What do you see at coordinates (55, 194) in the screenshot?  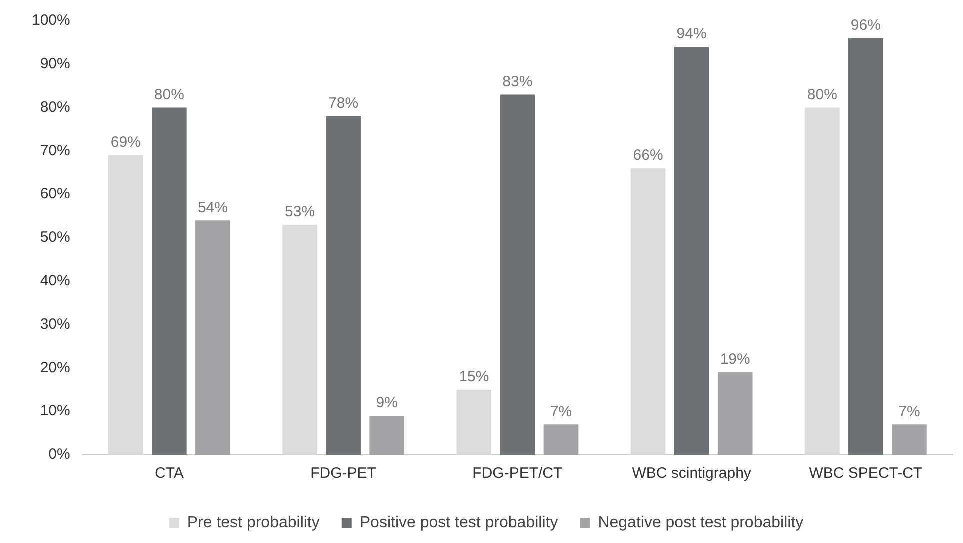 I see `y-tick-label: 60%` at bounding box center [55, 194].